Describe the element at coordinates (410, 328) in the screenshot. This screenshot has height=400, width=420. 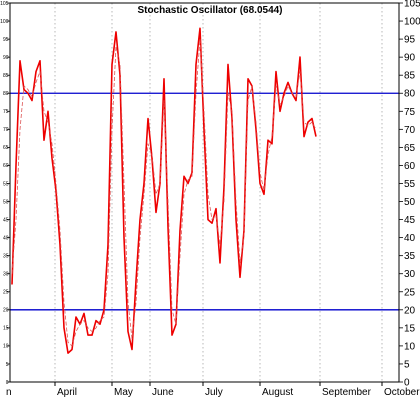
I see `y-tick-label-right: 15` at that location.